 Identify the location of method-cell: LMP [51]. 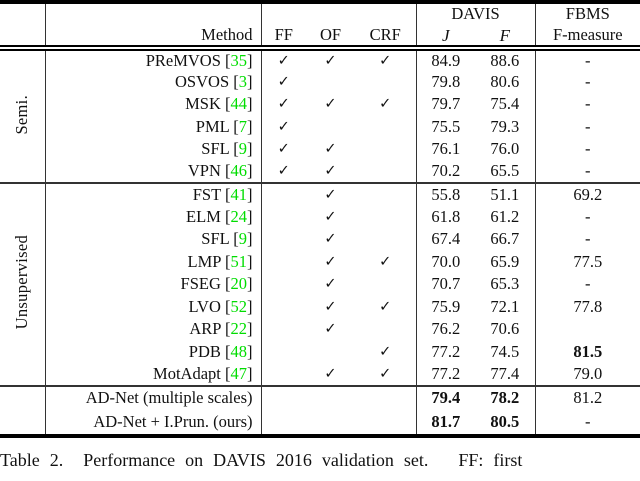
(152, 261).